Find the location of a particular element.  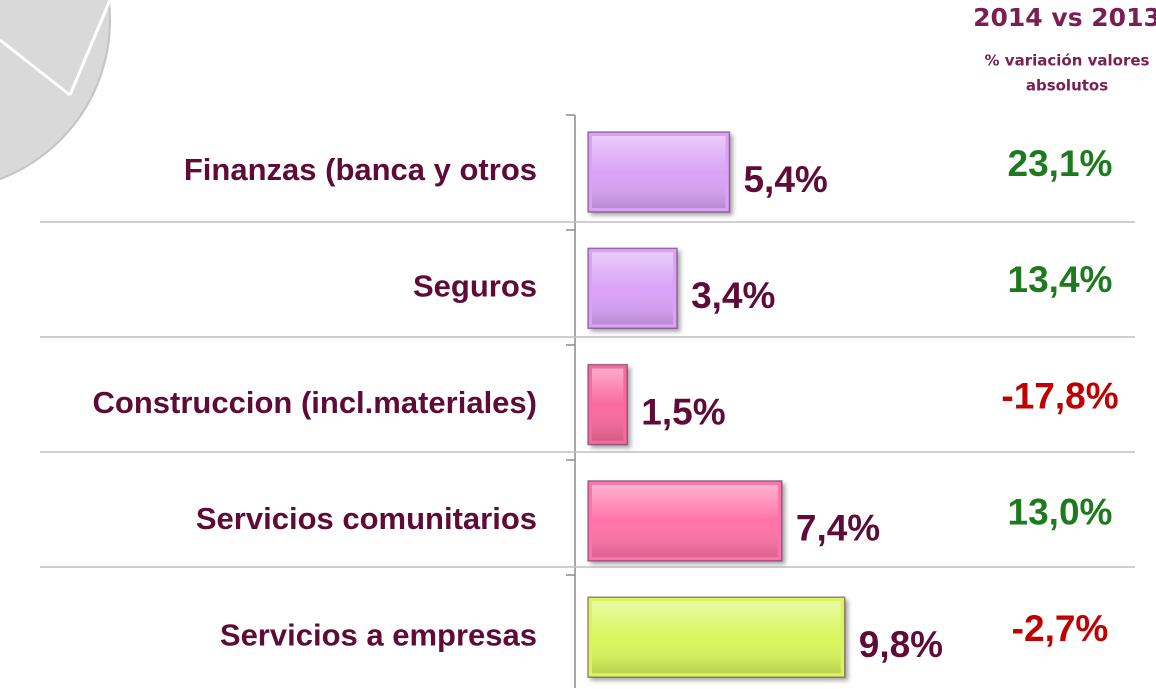

variation-value: 13,0% is located at coordinates (1060, 512).